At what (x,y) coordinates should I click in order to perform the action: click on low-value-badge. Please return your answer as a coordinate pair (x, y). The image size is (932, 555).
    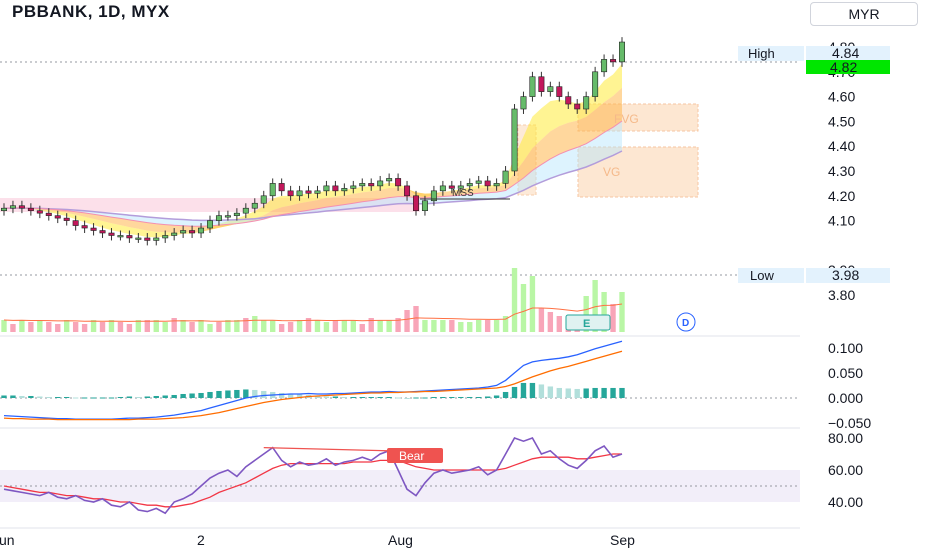
    Looking at the image, I should click on (848, 275).